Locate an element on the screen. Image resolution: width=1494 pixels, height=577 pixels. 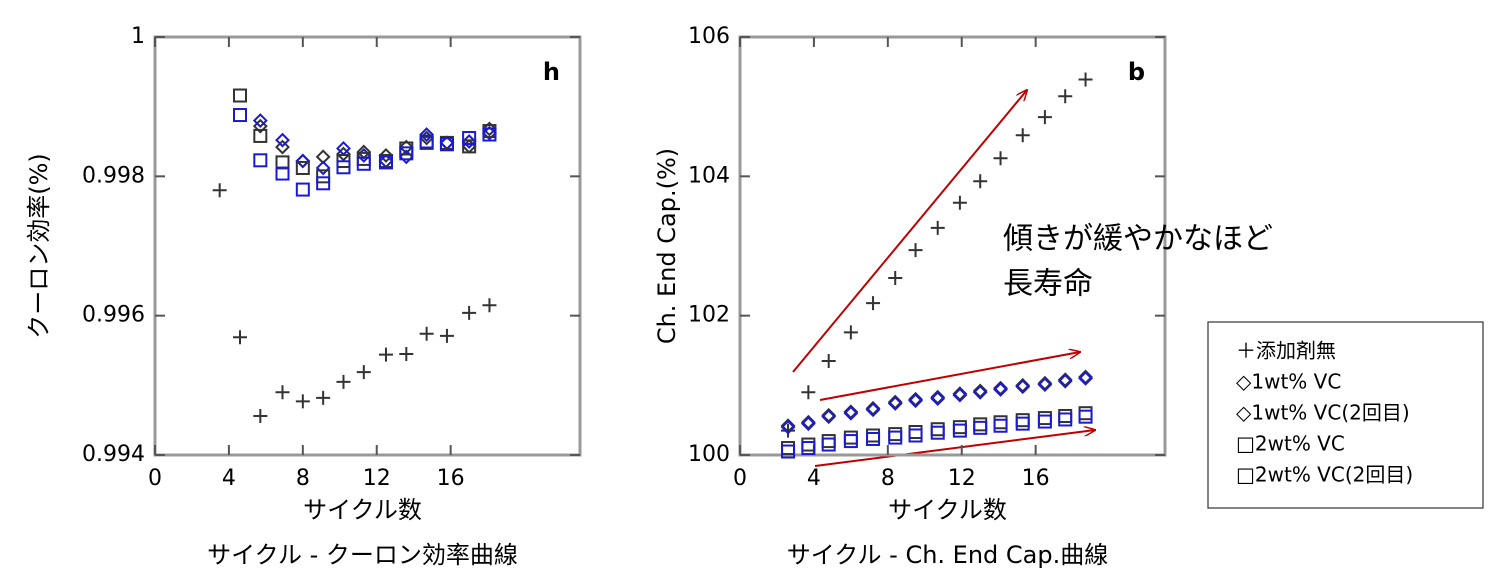
annotation: 傾きが緩やかなほど is located at coordinates (1138, 239).